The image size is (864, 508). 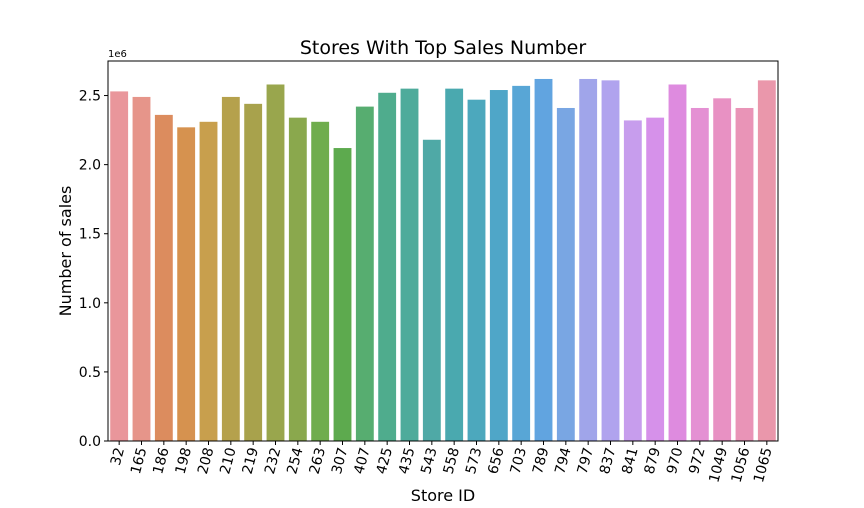 I want to click on x-tick-label: 794, so click(x=563, y=461).